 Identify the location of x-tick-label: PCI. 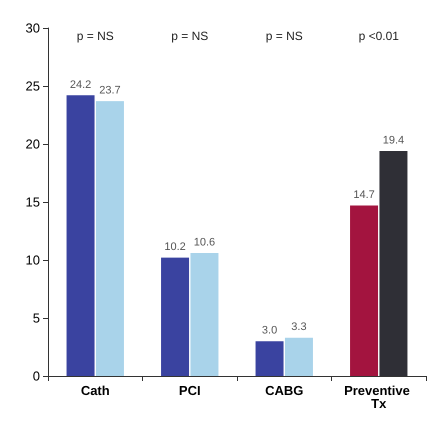
(189, 390).